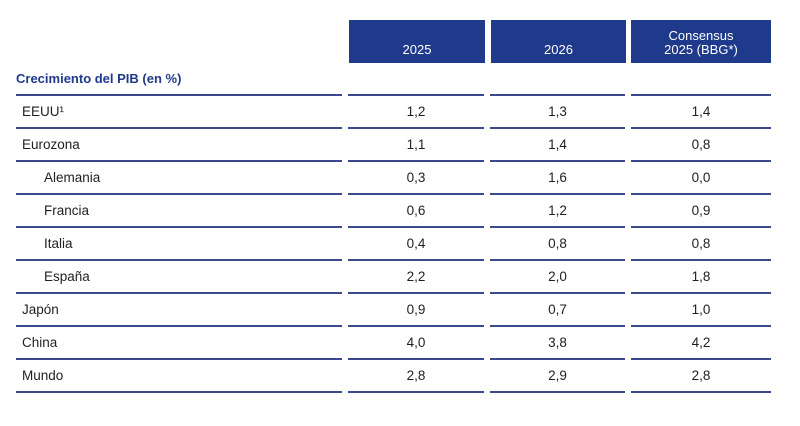 This screenshot has height=426, width=800. Describe the element at coordinates (179, 242) in the screenshot. I see `row-label: Italia` at that location.